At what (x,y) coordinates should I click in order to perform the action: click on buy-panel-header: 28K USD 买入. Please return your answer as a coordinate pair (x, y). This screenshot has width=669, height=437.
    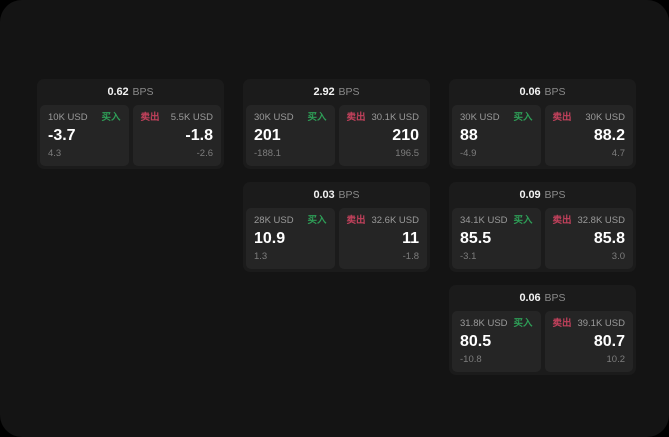
    Looking at the image, I should click on (290, 221).